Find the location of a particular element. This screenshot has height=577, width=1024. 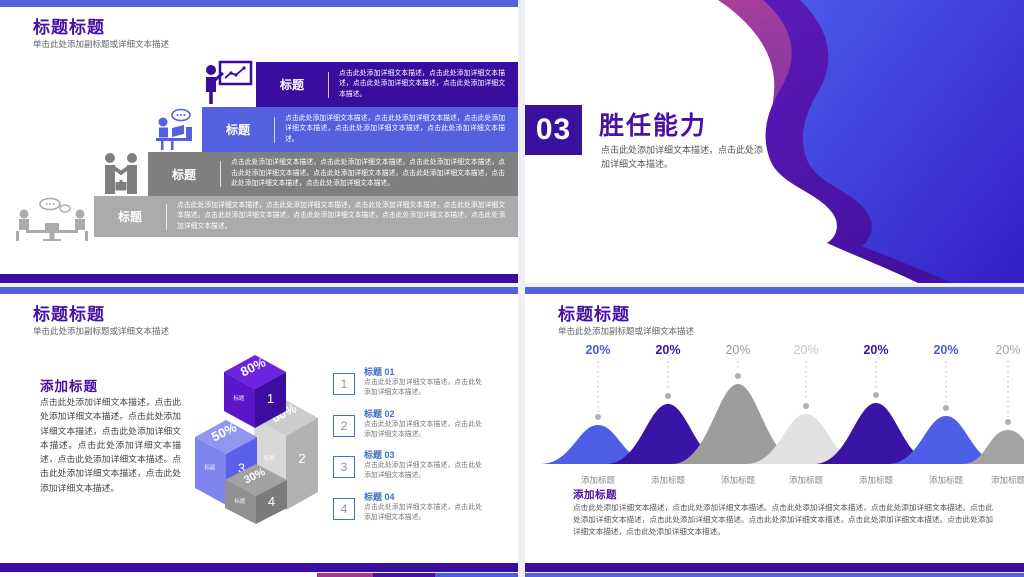

wave-decoration-graphic is located at coordinates (871, 141).